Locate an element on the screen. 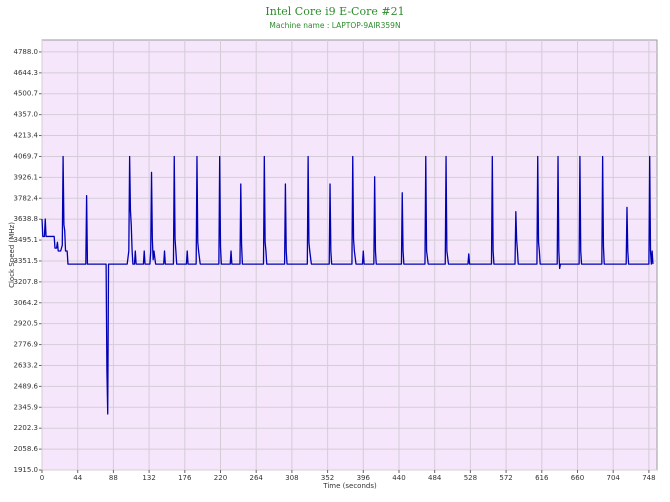 The image size is (670, 502). y-tick-label: 3064.2 is located at coordinates (26, 303).